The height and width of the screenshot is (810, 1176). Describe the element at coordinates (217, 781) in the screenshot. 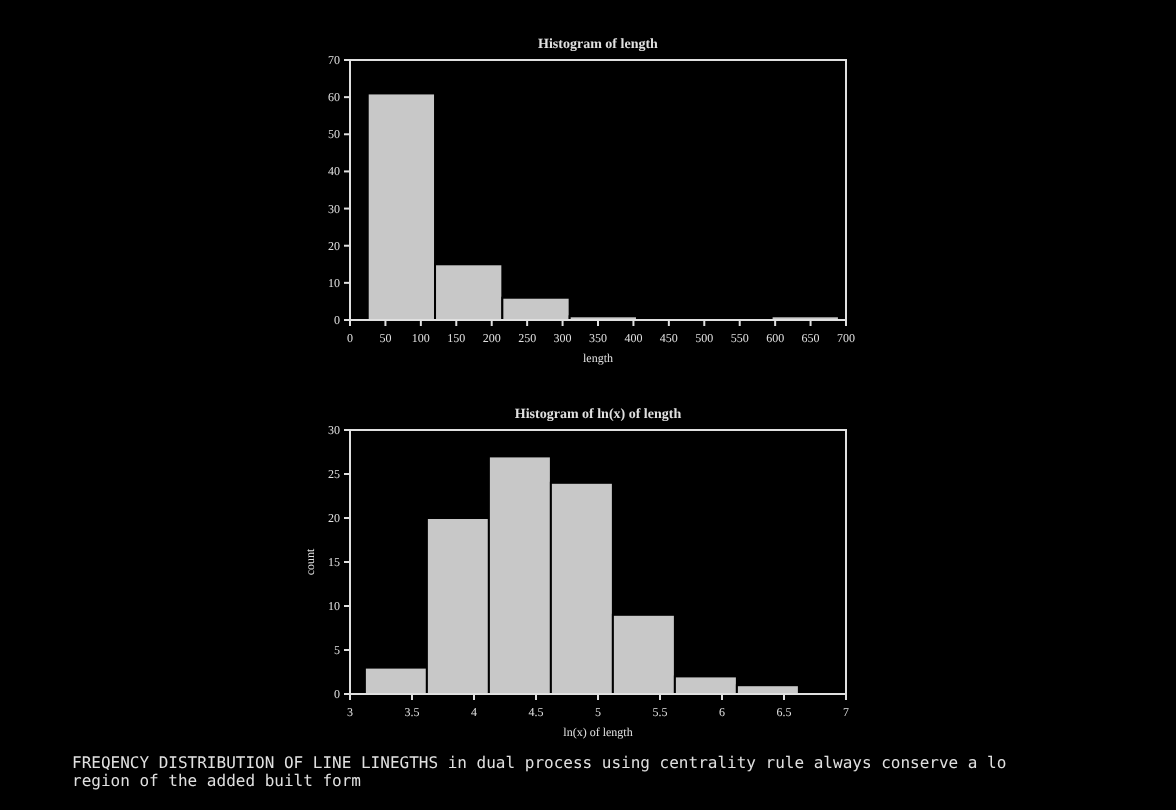

I see `text: region of the added built form` at that location.